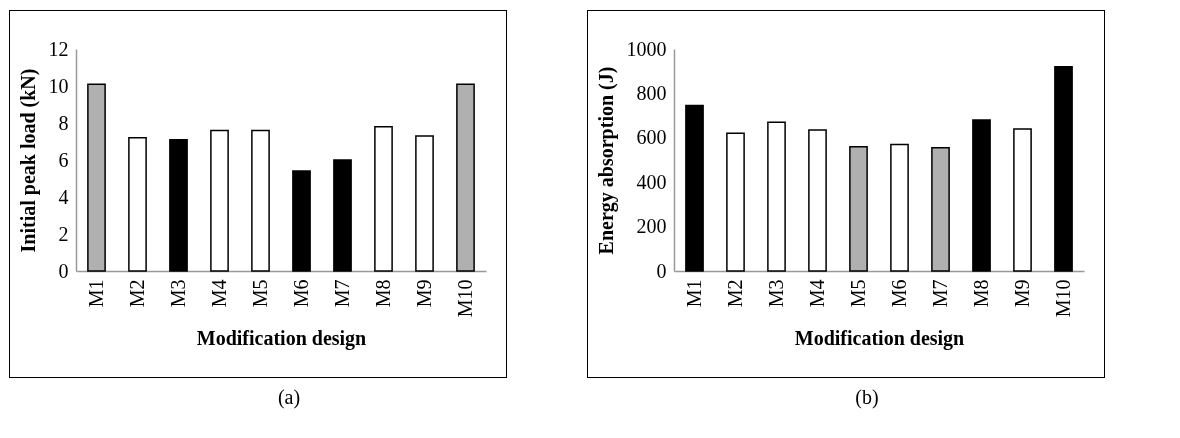  Describe the element at coordinates (651, 226) in the screenshot. I see `y-tick-label: 200` at that location.